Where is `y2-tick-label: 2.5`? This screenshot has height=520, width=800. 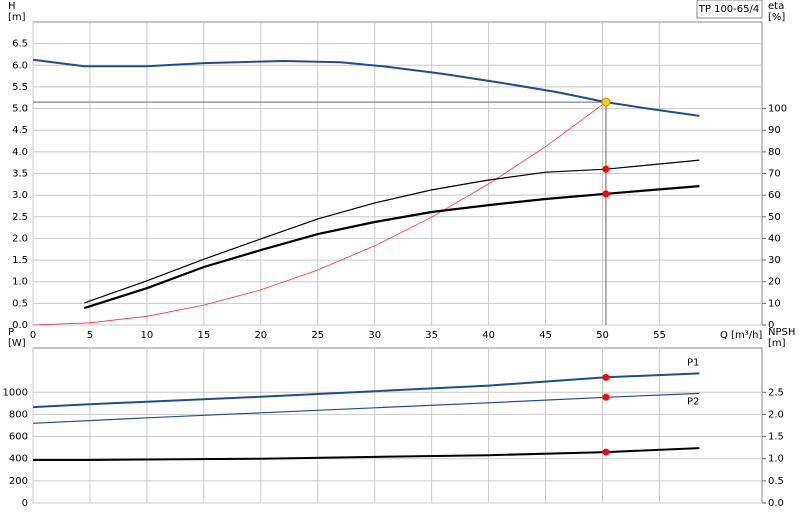
y2-tick-label: 2.5 is located at coordinates (776, 392).